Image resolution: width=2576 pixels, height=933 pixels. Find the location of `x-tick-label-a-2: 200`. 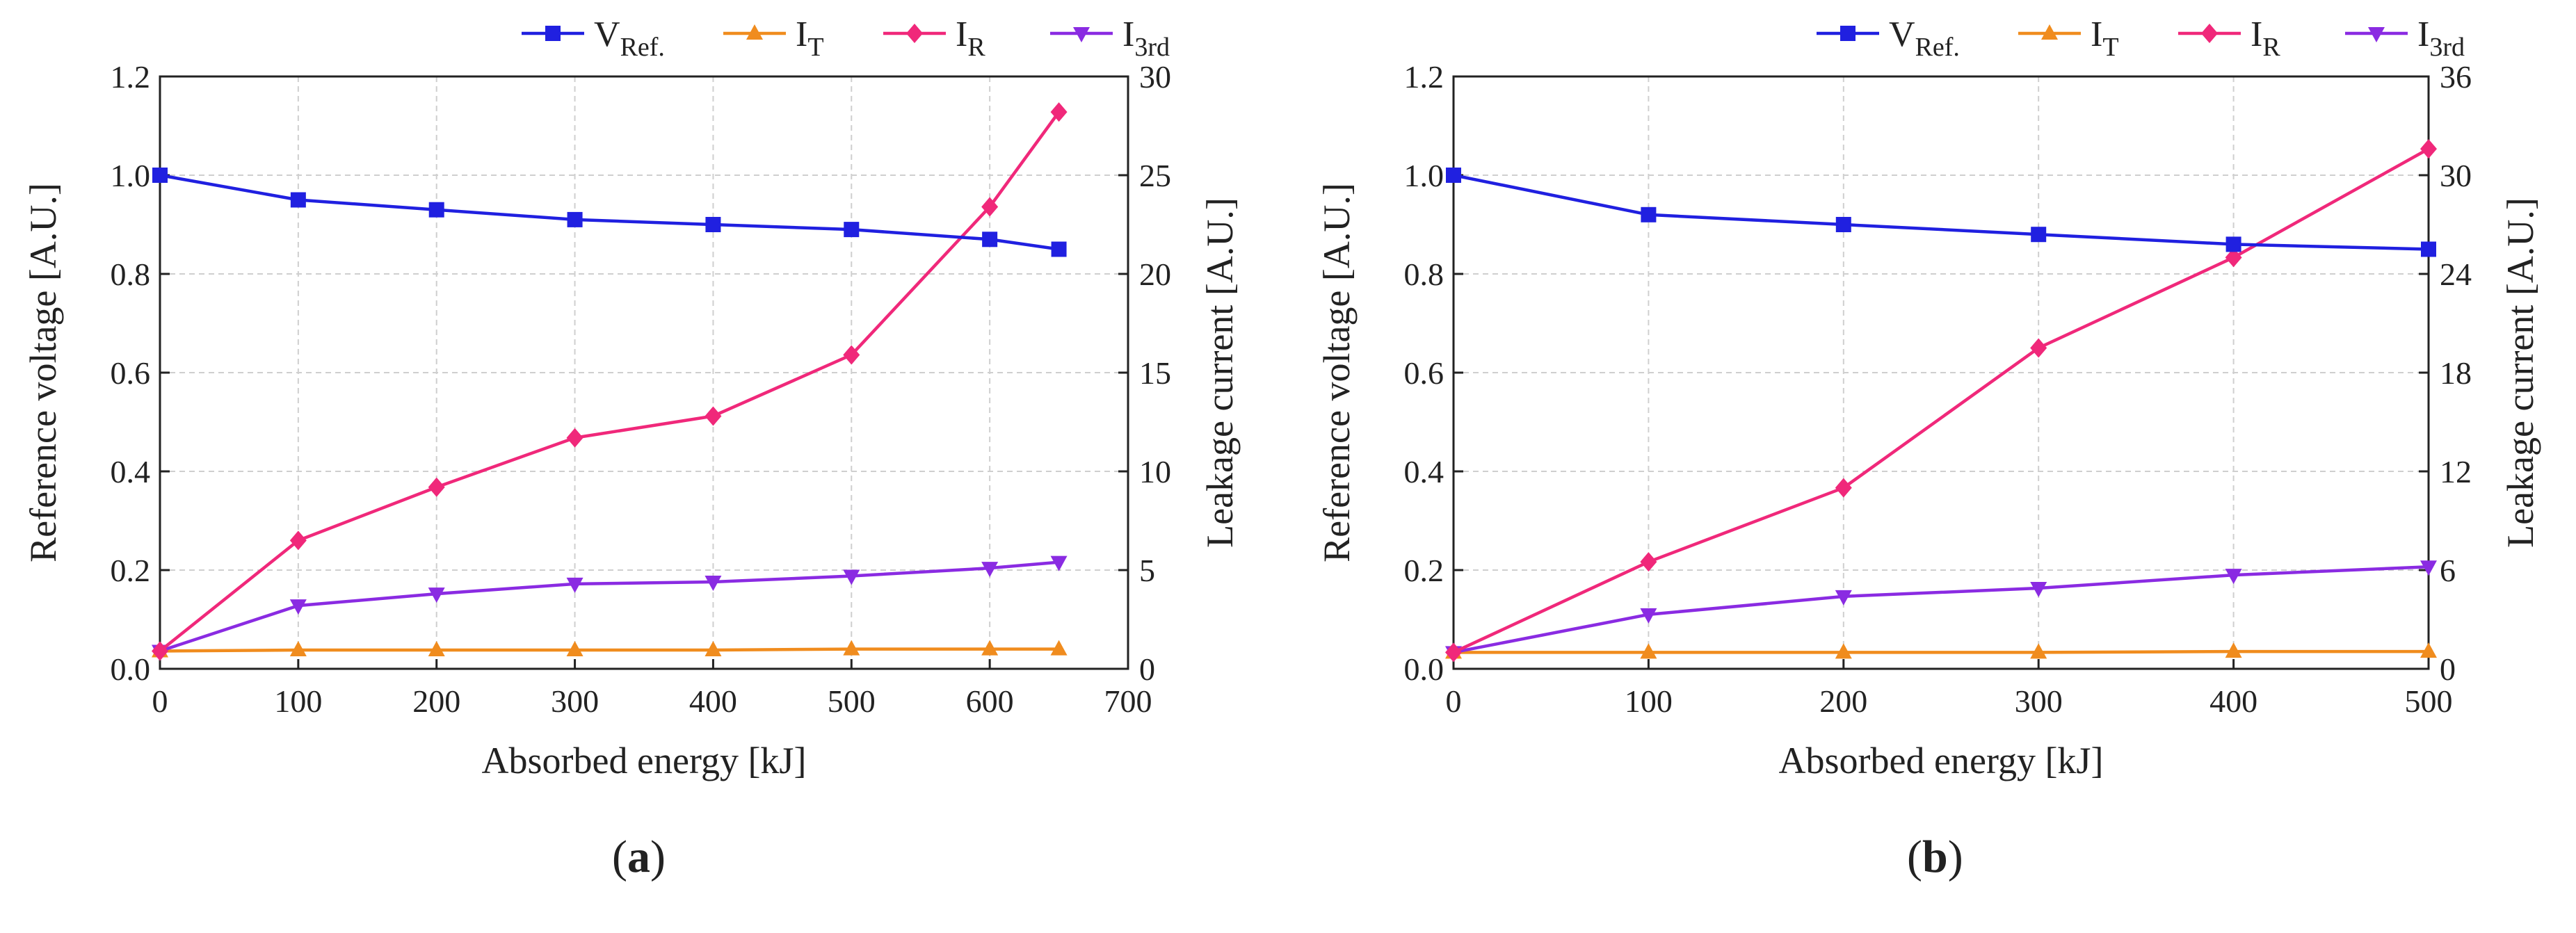

x-tick-label-a-2: 200 is located at coordinates (436, 701).